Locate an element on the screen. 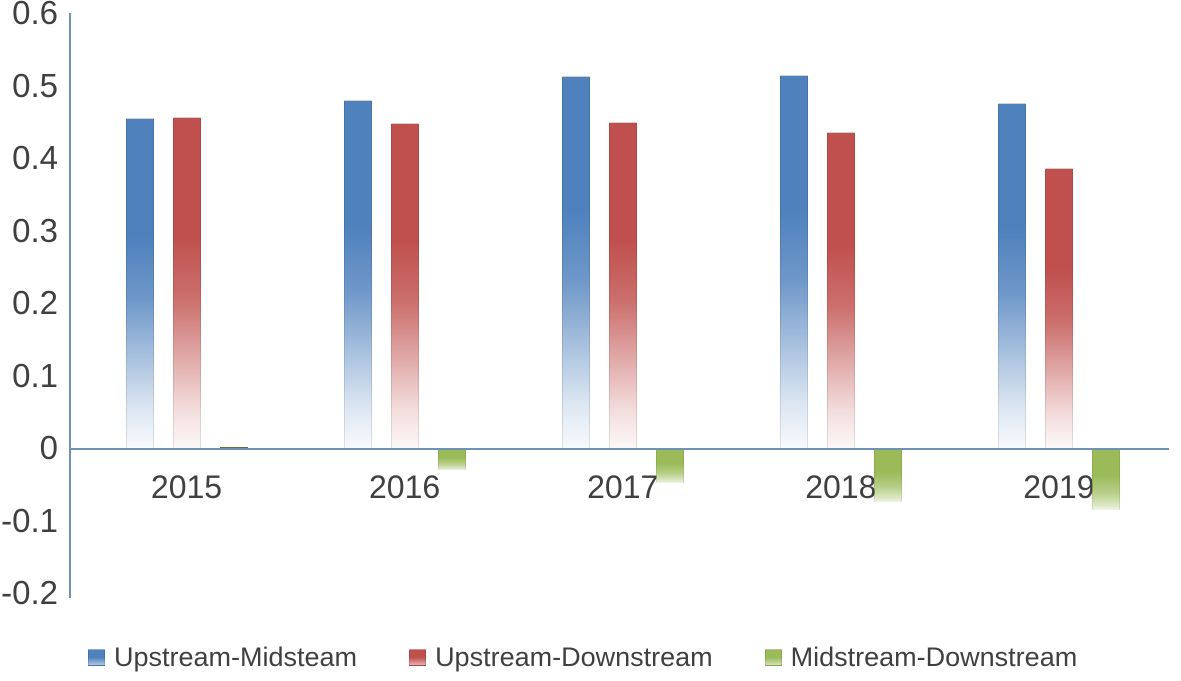  legend-label: Upstream-Midsteam is located at coordinates (236, 657).